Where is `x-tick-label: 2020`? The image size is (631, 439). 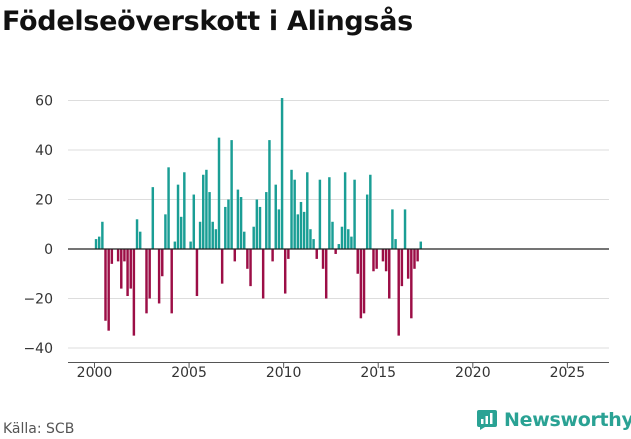 x-tick-label: 2020 is located at coordinates (473, 373).